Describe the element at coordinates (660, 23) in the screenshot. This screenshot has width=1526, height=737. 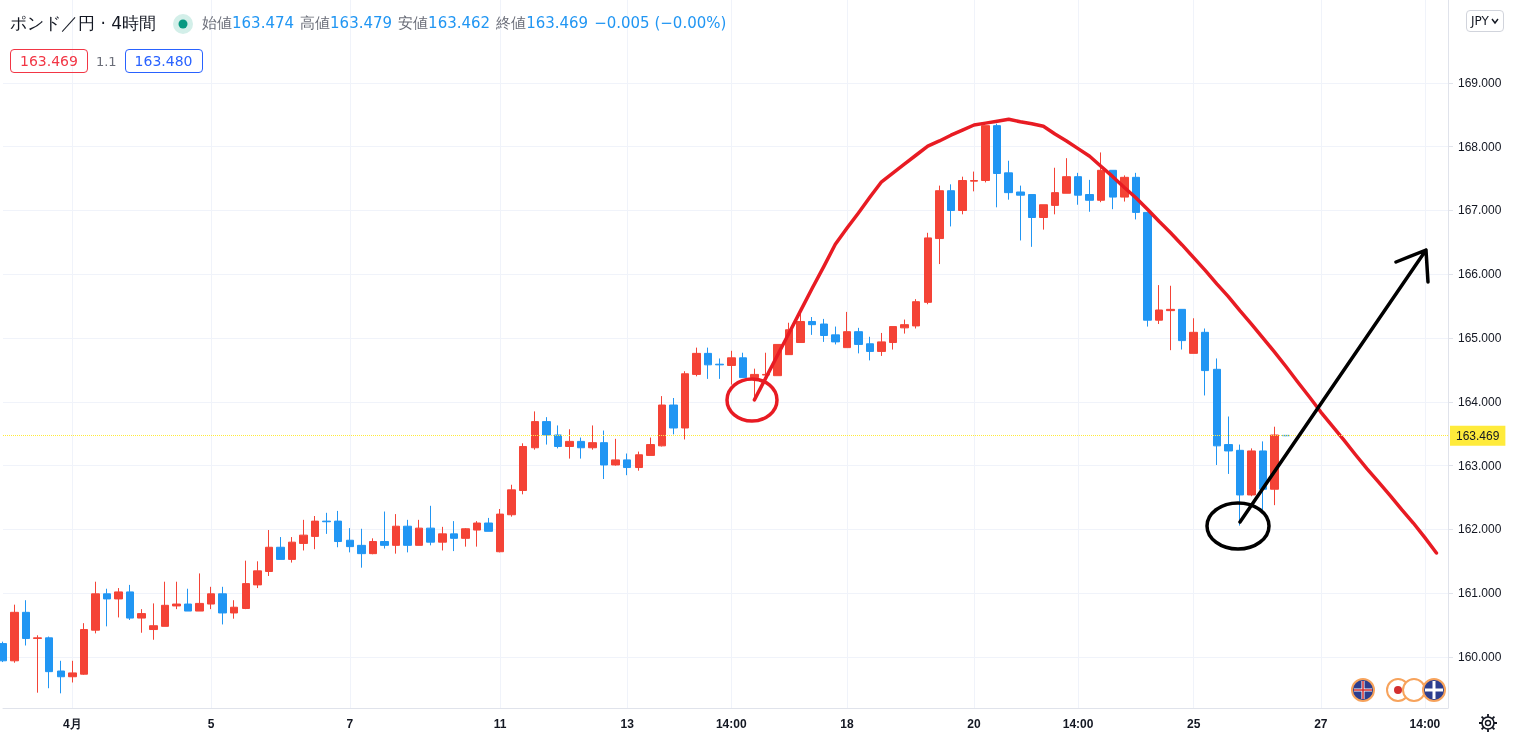
I see `annotation: −0.005 (−0.00%)` at that location.